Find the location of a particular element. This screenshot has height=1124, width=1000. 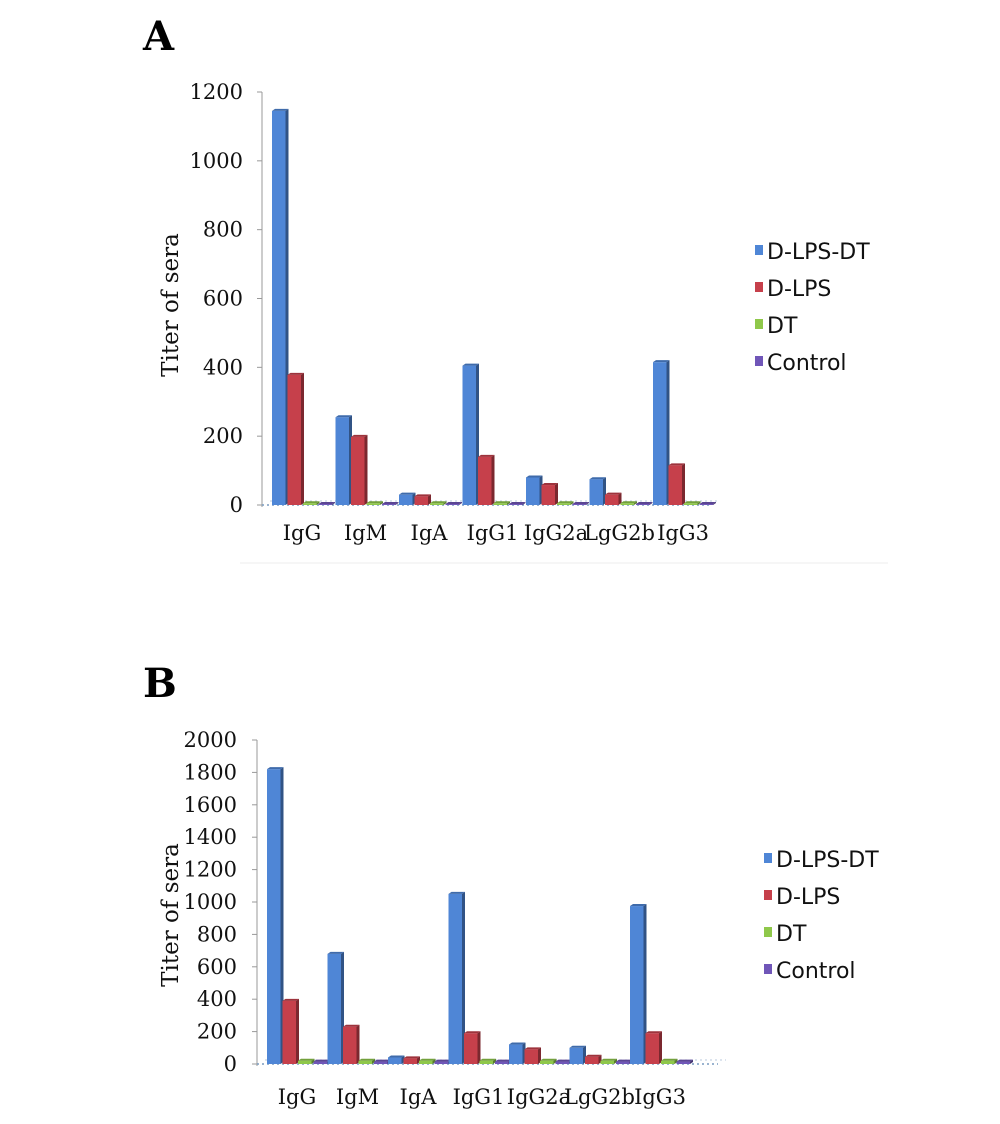

y-tick-label: 0 is located at coordinates (236, 505).